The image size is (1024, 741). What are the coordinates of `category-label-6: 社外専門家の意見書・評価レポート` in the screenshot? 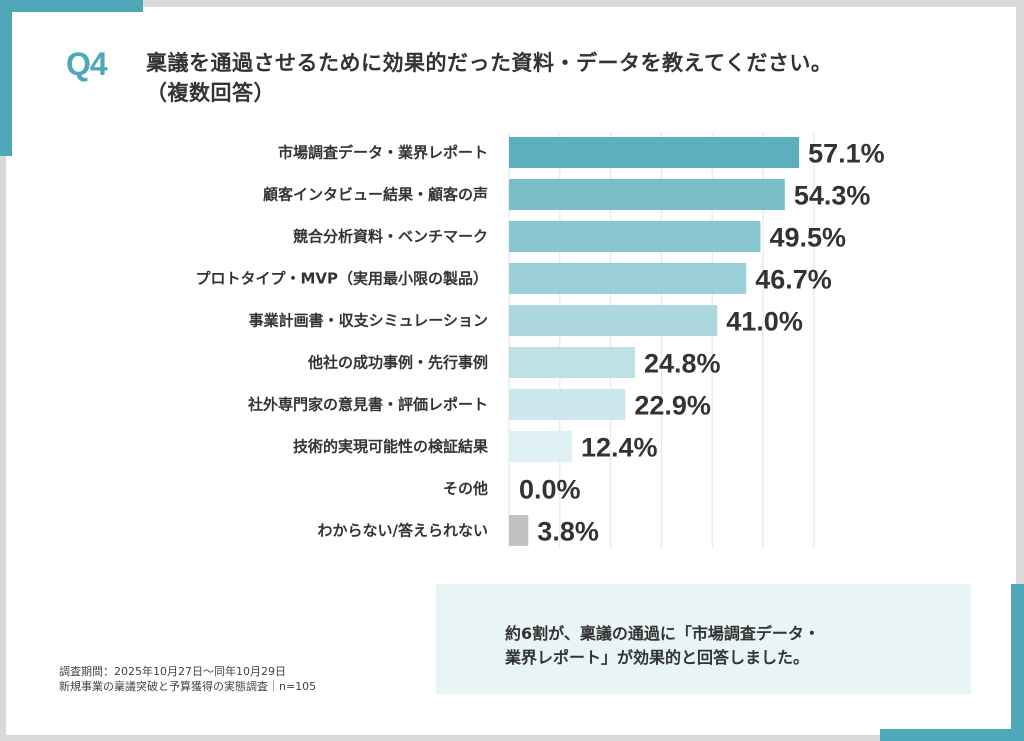 It's located at (367, 405).